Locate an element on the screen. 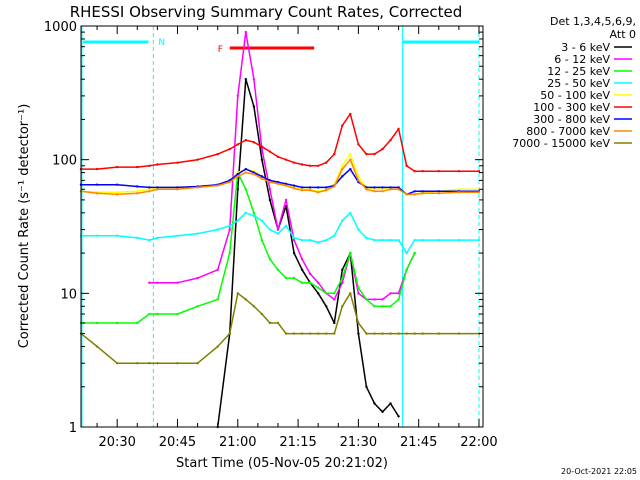 The width and height of the screenshot is (640, 480). timestamp: 20-Oct-2021 22:05 is located at coordinates (599, 471).